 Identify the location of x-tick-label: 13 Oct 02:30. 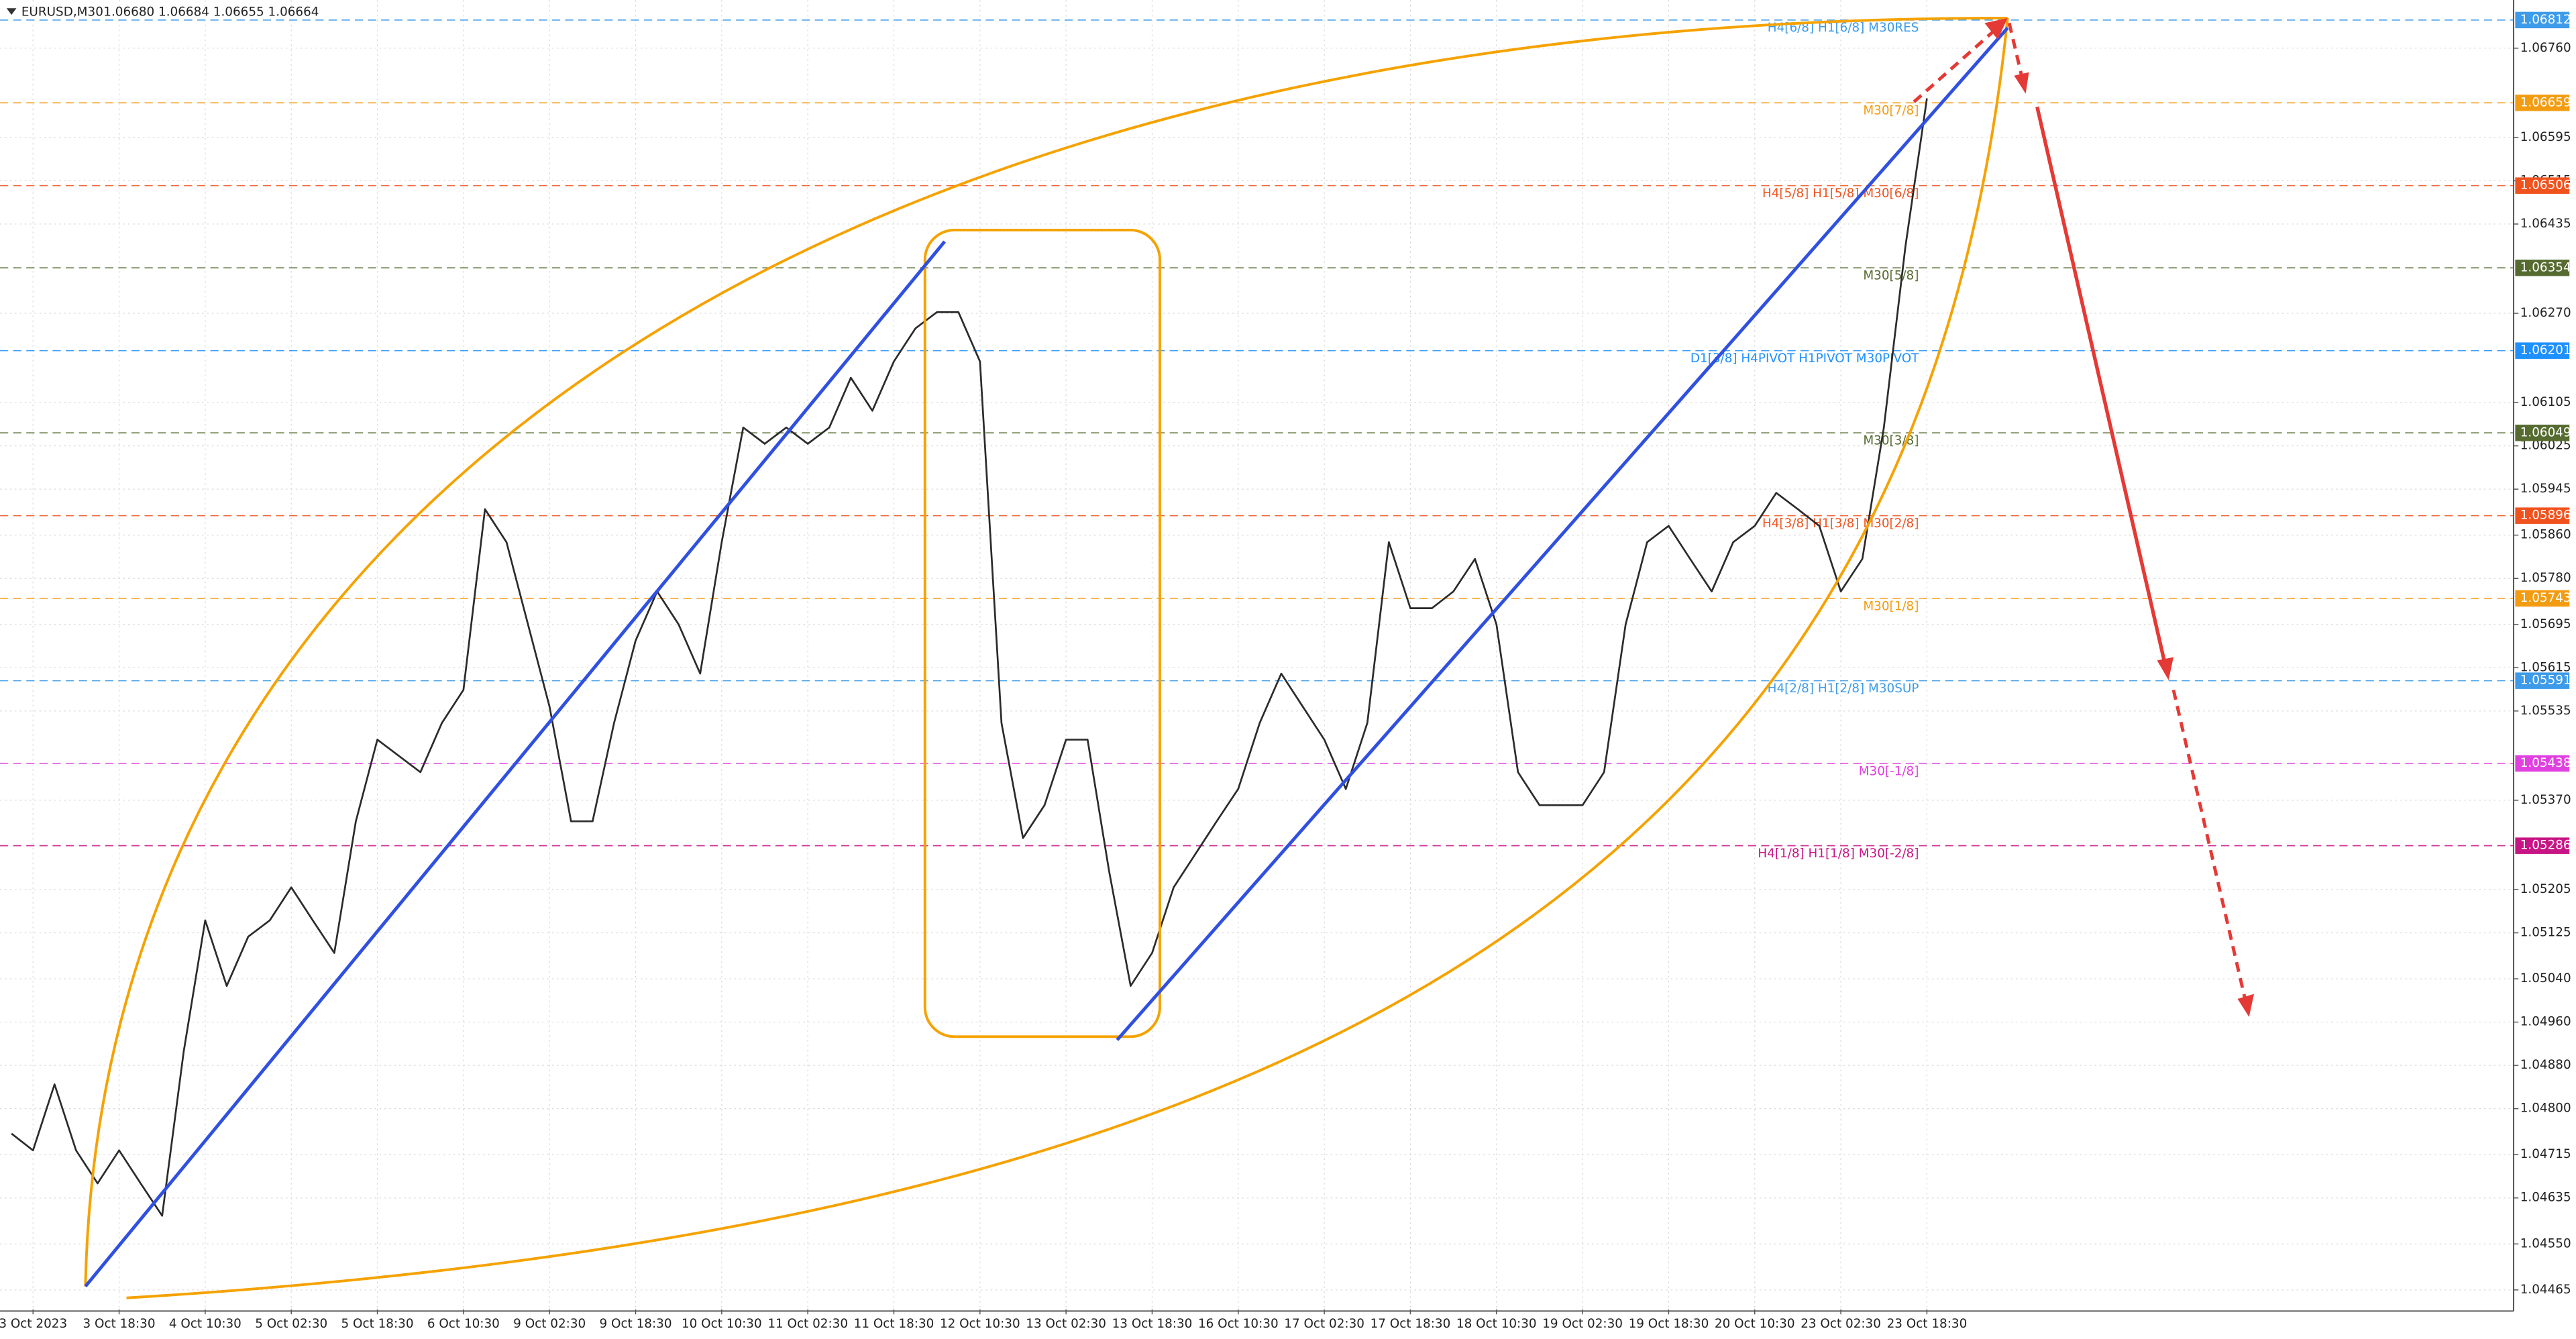
(1066, 1324).